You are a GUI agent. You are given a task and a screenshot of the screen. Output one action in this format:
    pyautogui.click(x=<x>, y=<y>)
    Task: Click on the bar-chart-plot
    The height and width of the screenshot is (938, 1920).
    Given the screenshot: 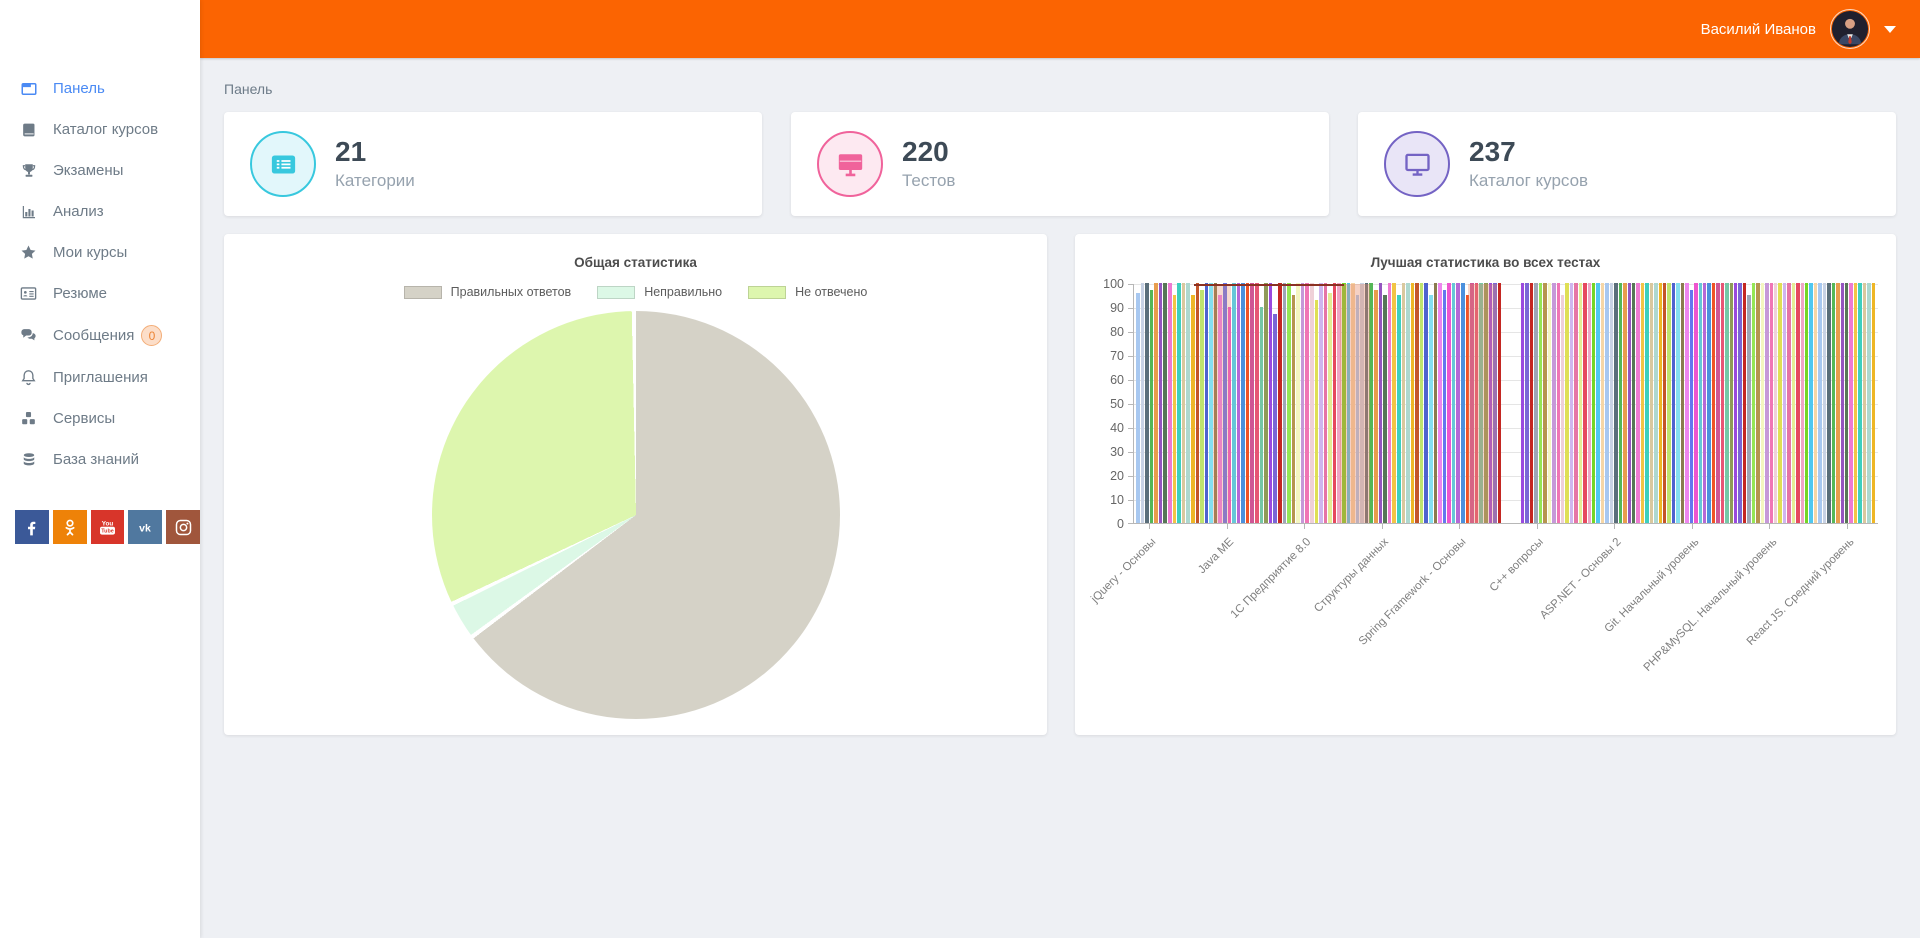 What is the action you would take?
    pyautogui.click(x=1505, y=403)
    